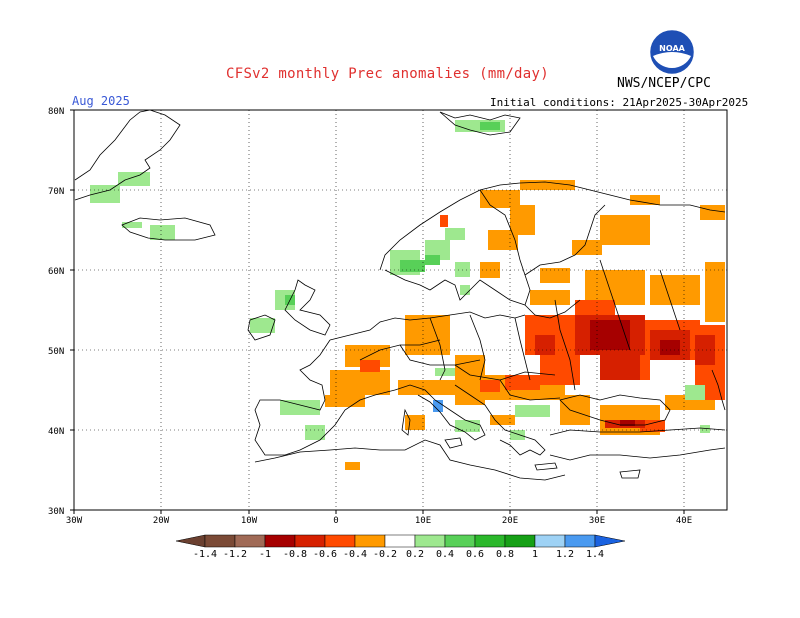 The width and height of the screenshot is (800, 618). I want to click on lat-label-30N: 30N, so click(56, 512).